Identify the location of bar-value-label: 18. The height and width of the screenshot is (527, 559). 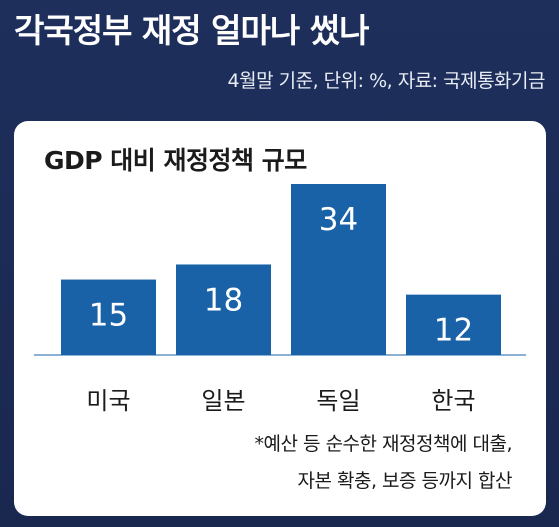
(223, 300).